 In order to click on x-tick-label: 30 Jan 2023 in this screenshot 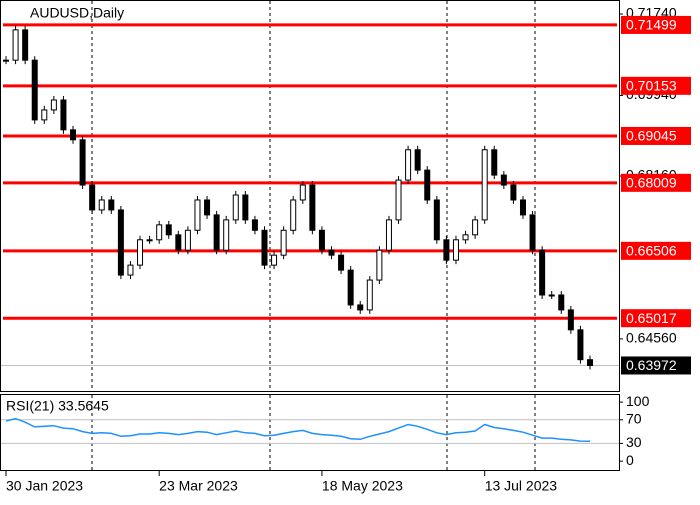, I will do `click(44, 486)`.